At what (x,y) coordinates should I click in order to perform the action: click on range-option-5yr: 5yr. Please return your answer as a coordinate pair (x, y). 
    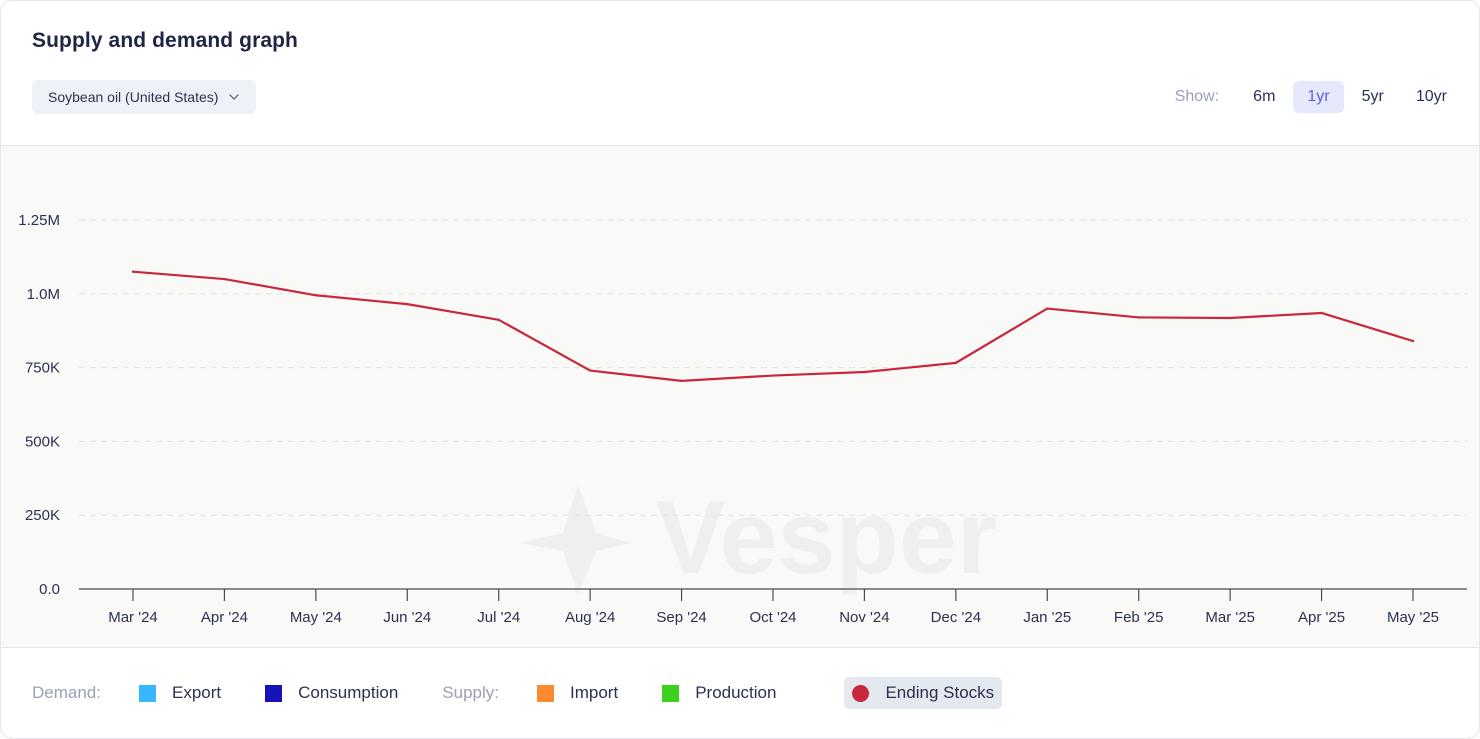
    Looking at the image, I should click on (1372, 96).